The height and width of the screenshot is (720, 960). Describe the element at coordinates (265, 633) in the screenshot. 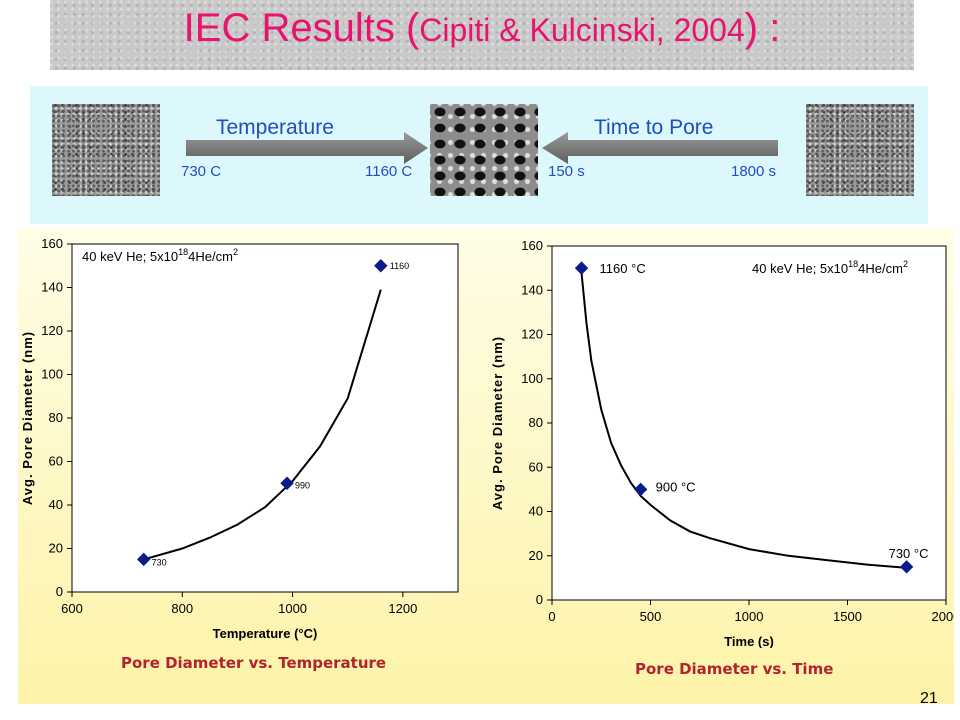

I see `x-axis-label: Temperature (°C)` at that location.